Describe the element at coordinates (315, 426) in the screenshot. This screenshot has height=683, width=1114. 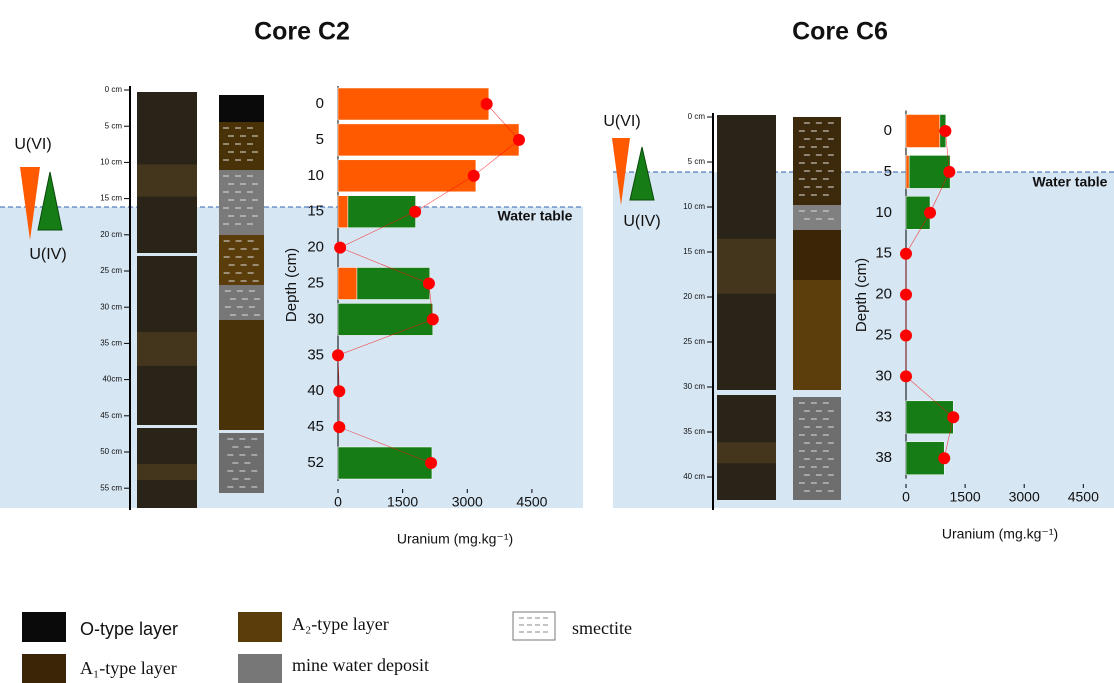
I see `y-tick-label: 45` at that location.